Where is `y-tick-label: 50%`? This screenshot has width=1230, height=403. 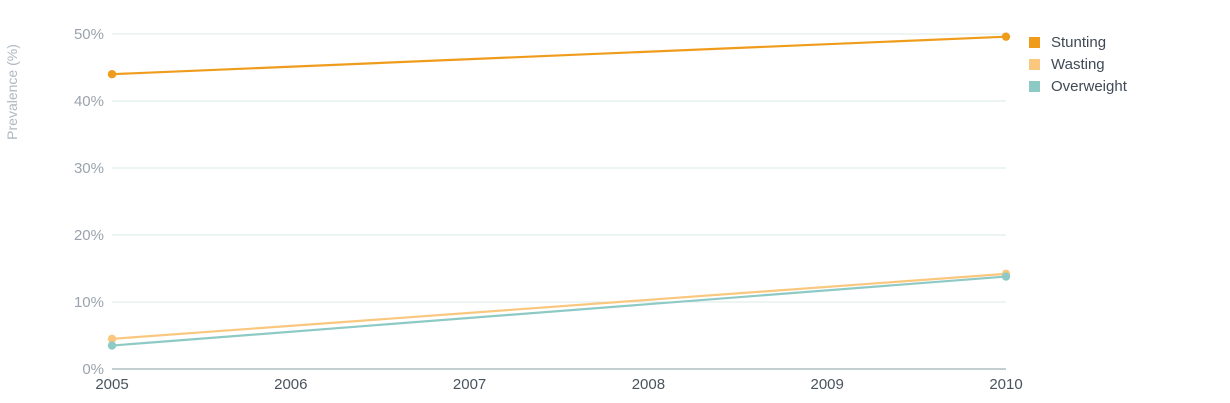
y-tick-label: 50% is located at coordinates (89, 34).